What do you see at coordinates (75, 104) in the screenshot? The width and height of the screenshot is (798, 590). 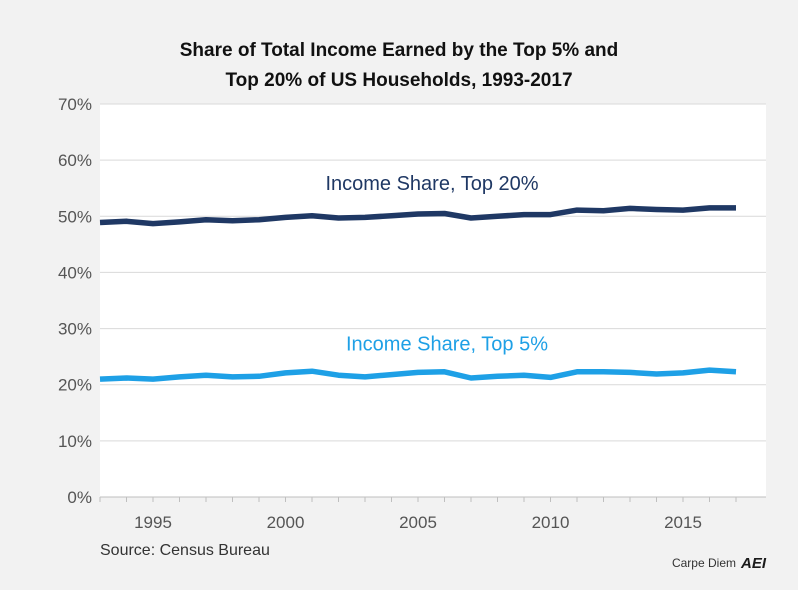 I see `y-tick-label-70: 70%` at bounding box center [75, 104].